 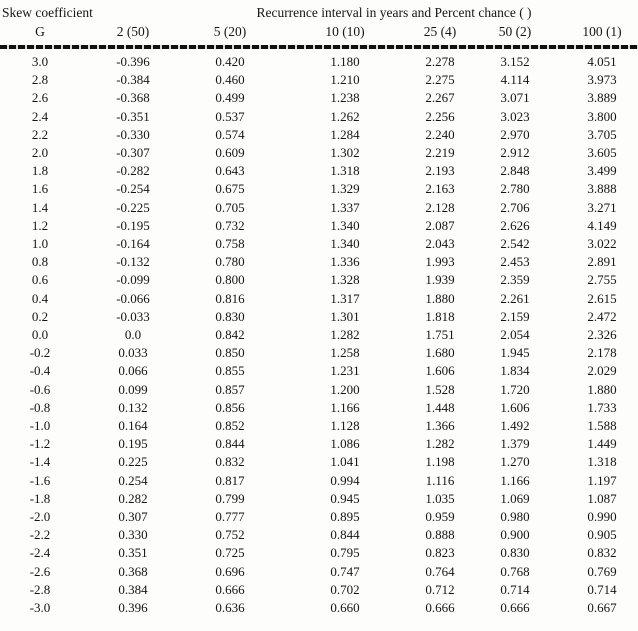 I want to click on table-cell: -0.351, so click(x=133, y=116).